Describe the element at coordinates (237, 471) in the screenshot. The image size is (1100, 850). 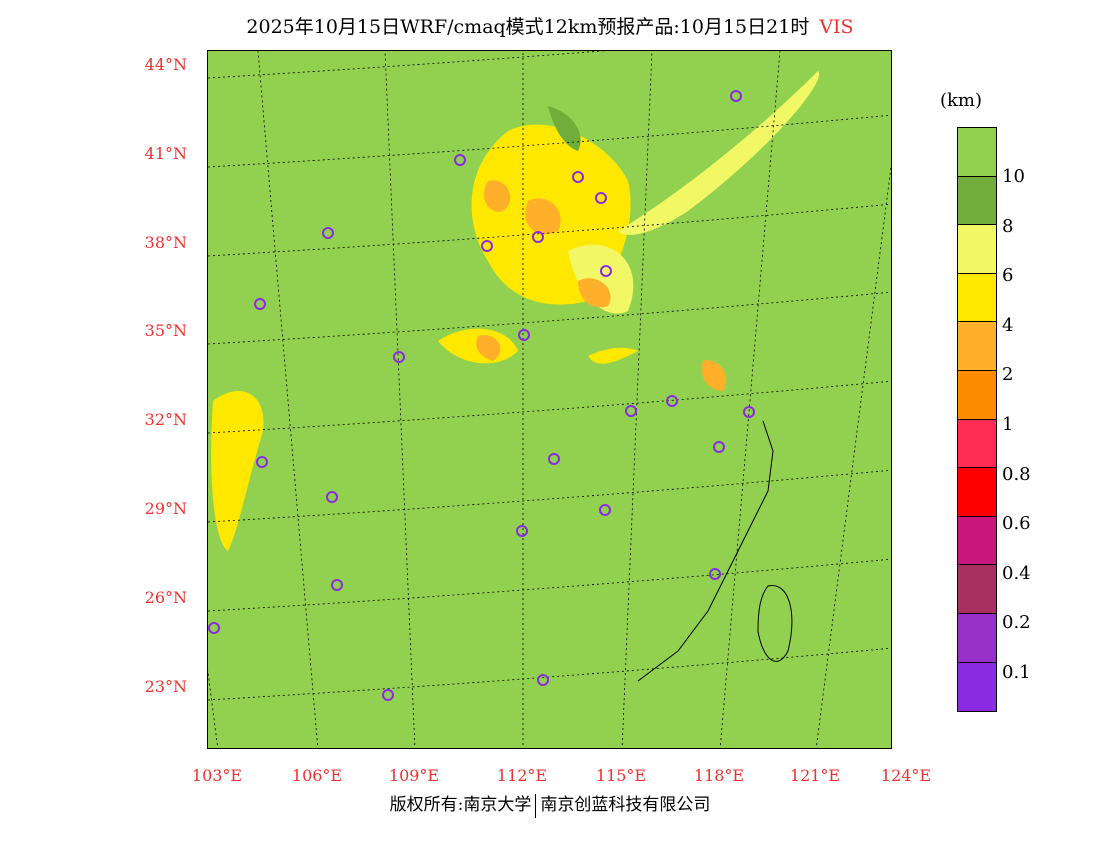
I see `haze-area-west` at that location.